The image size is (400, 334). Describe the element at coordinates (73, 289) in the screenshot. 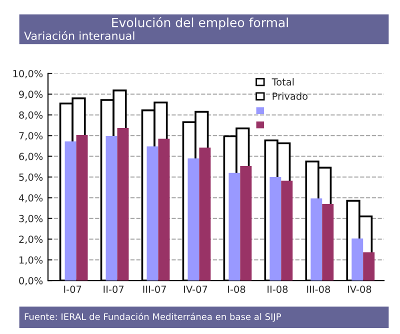

I see `x-tick-label: I-07` at that location.